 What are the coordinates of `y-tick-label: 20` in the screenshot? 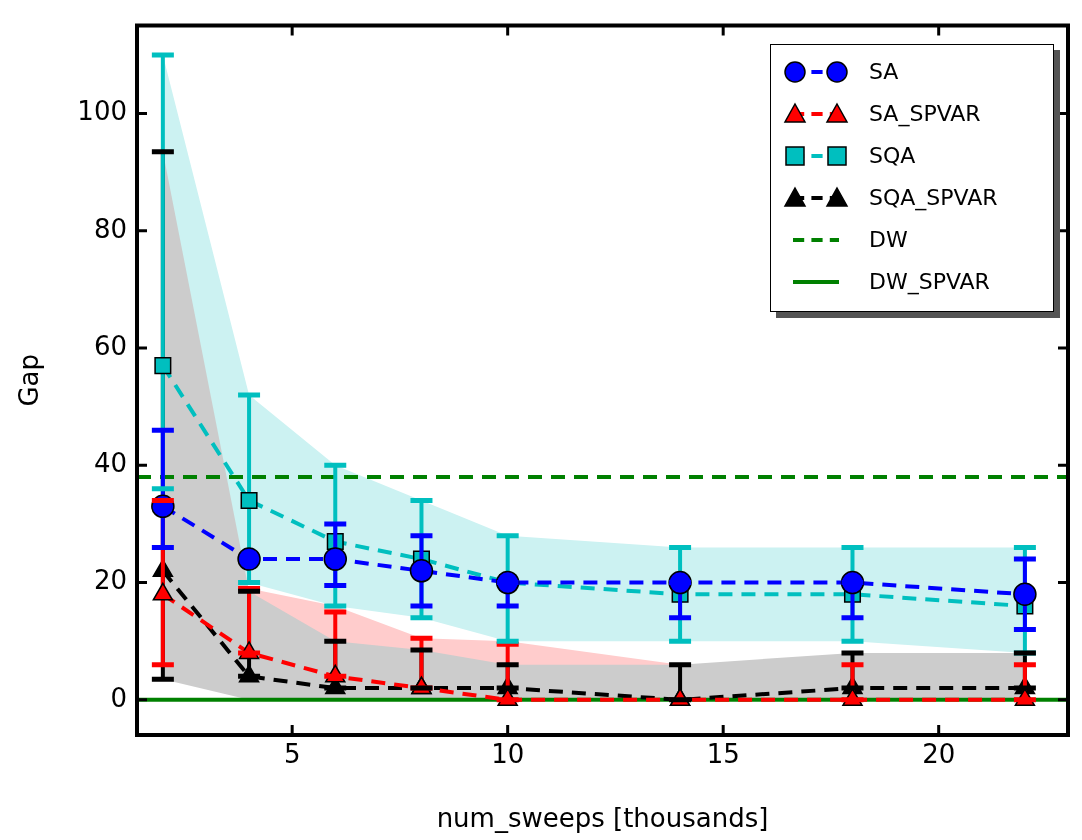 It's located at (110, 580).